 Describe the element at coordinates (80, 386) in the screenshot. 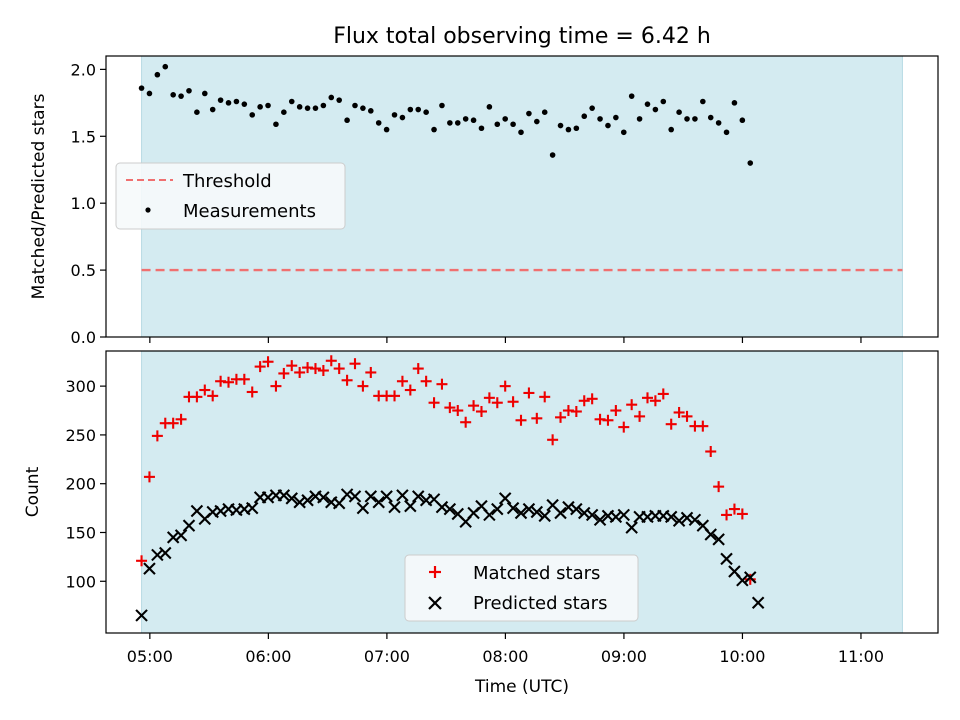

I see `bottom-y-tick-label: 300` at that location.